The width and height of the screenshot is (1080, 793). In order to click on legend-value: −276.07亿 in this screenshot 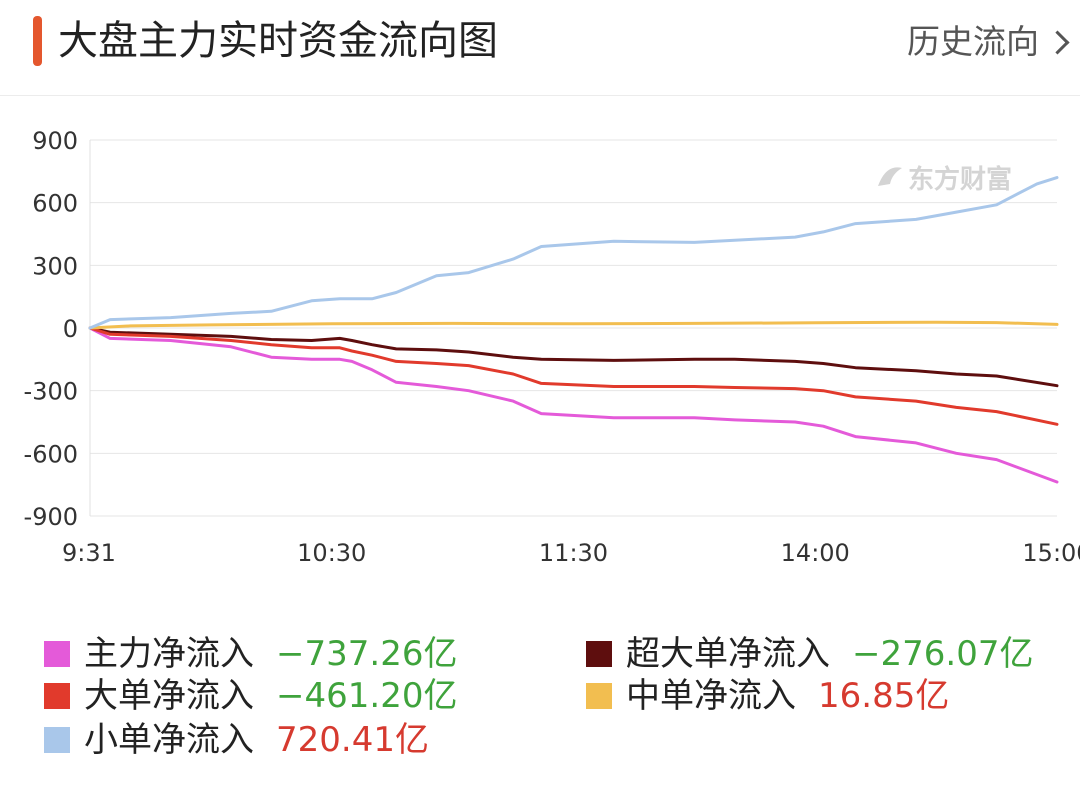, I will do `click(943, 654)`.